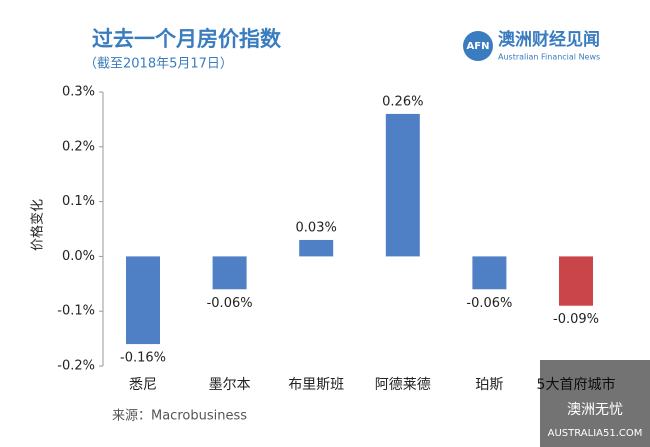 This screenshot has width=650, height=447. I want to click on logo-badge, so click(478, 46).